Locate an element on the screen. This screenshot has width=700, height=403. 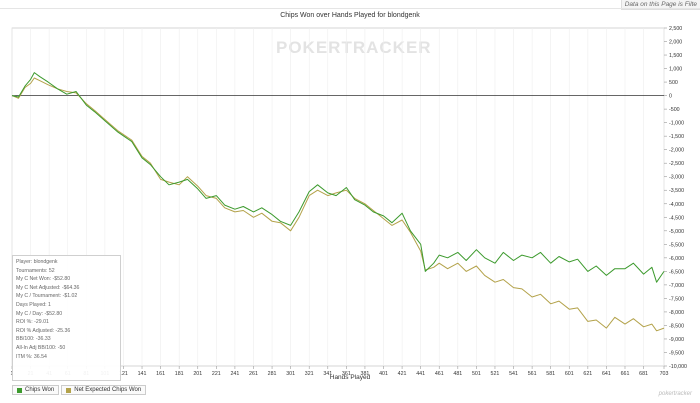
x-tick-label: 321 is located at coordinates (309, 374).